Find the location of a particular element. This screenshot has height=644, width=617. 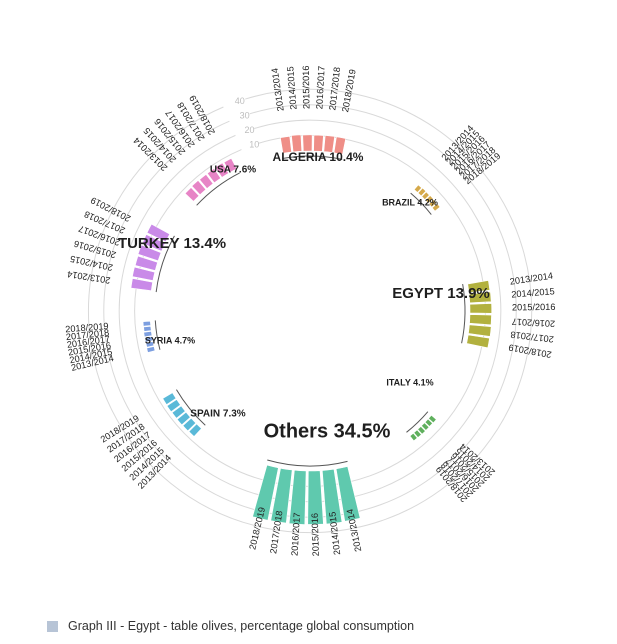

underline-usa is located at coordinates (218, 189).